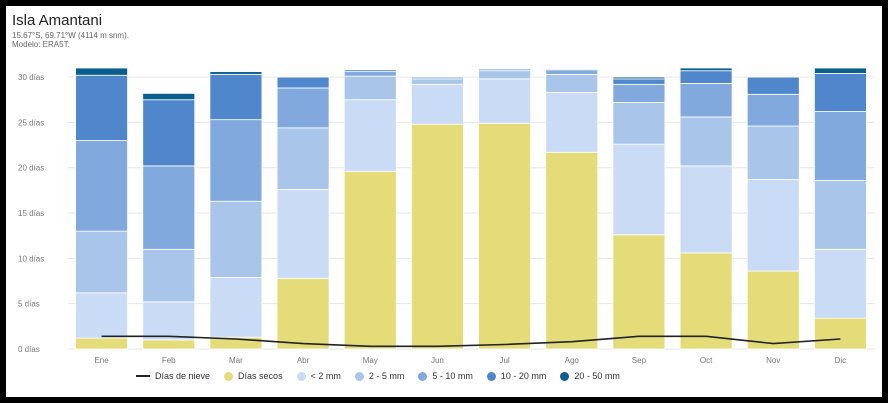 This screenshot has height=403, width=888. Describe the element at coordinates (773, 360) in the screenshot. I see `x-tick-label: Nov` at that location.